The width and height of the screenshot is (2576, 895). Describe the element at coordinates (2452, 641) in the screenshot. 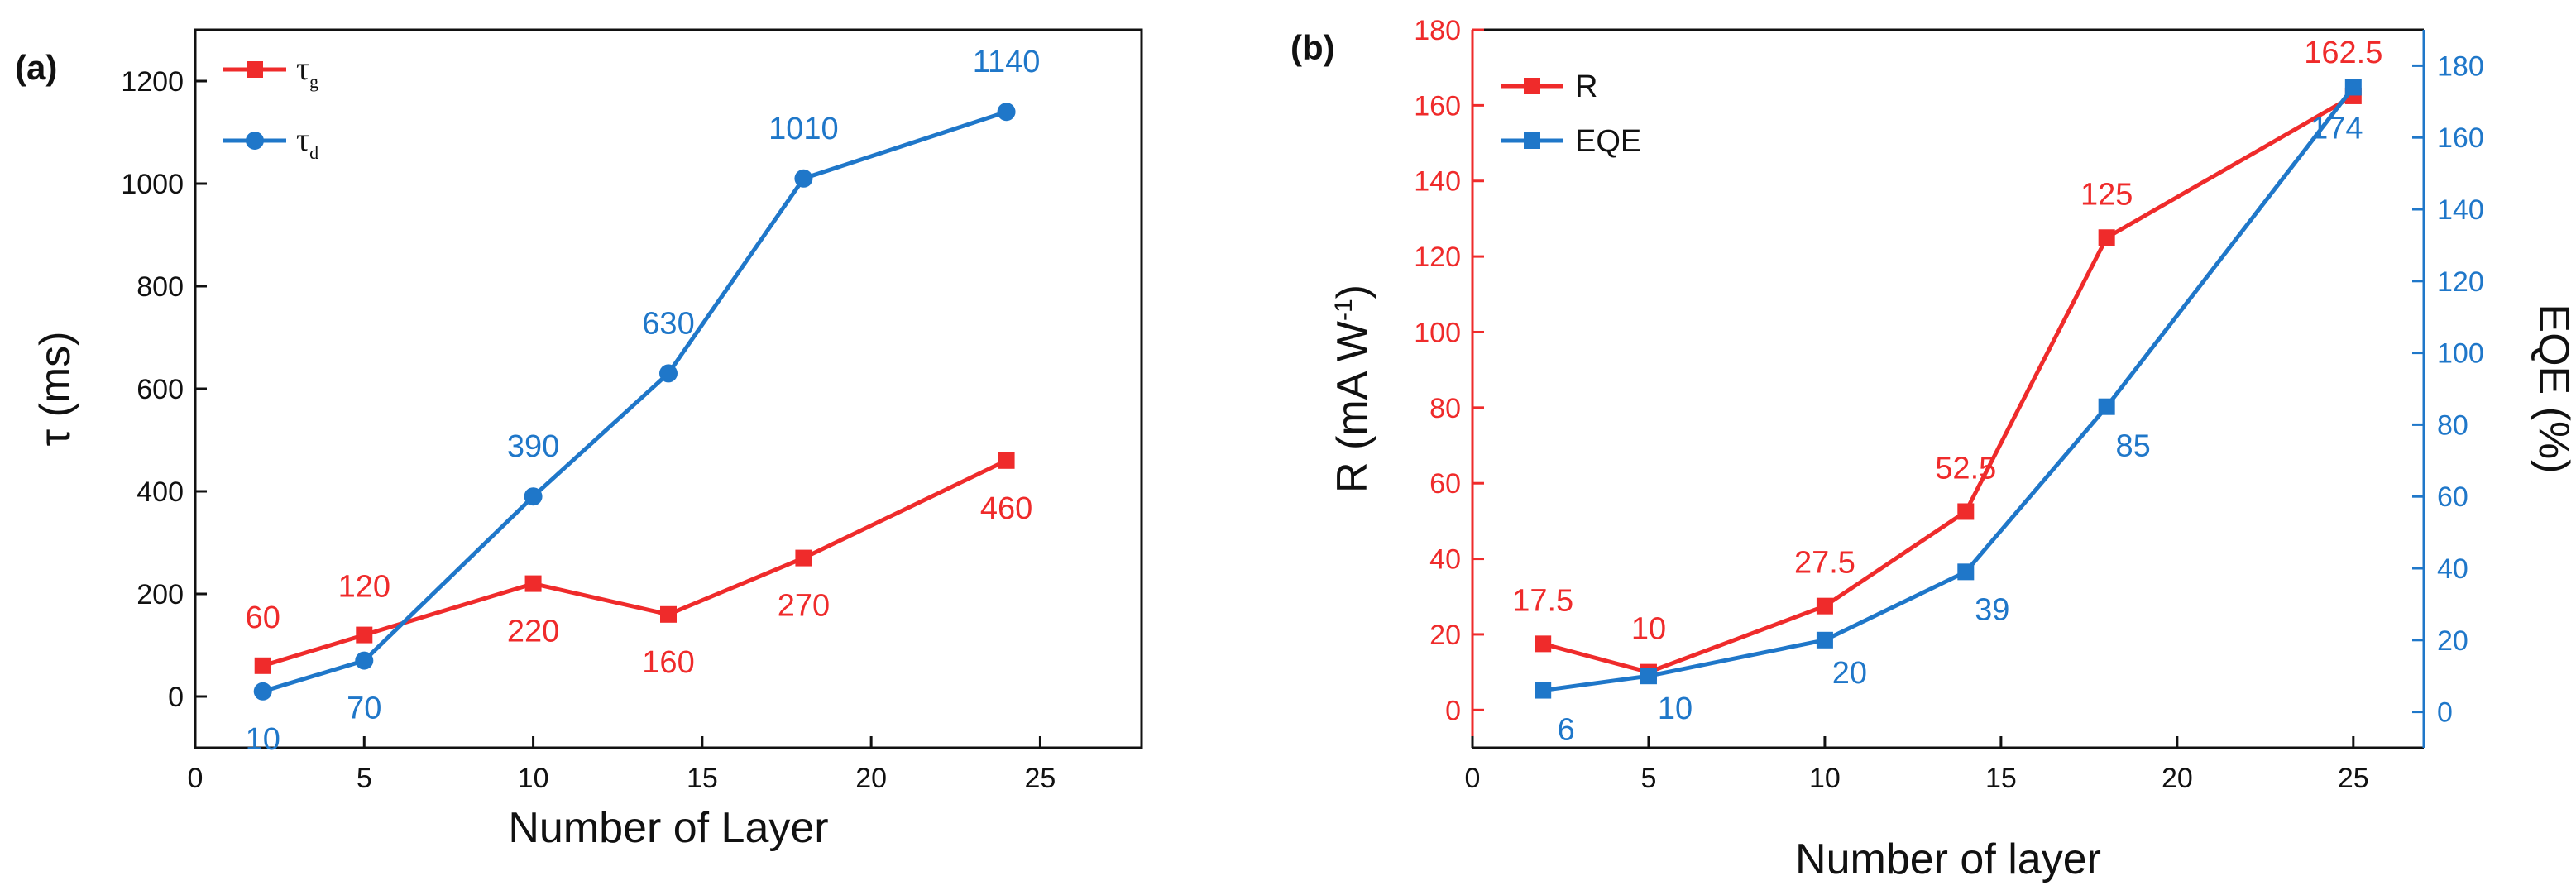

I see `right-tick-label: 20` at that location.